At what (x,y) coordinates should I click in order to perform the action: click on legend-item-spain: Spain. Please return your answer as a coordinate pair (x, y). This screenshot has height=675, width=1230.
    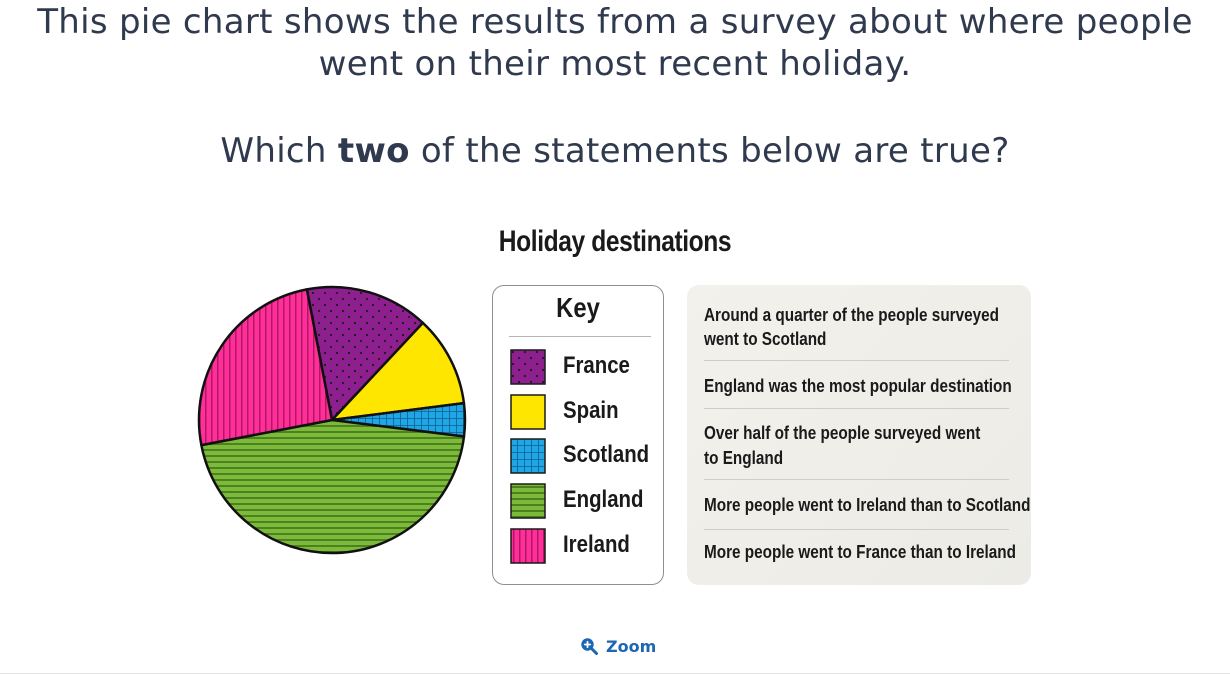
    Looking at the image, I should click on (585, 412).